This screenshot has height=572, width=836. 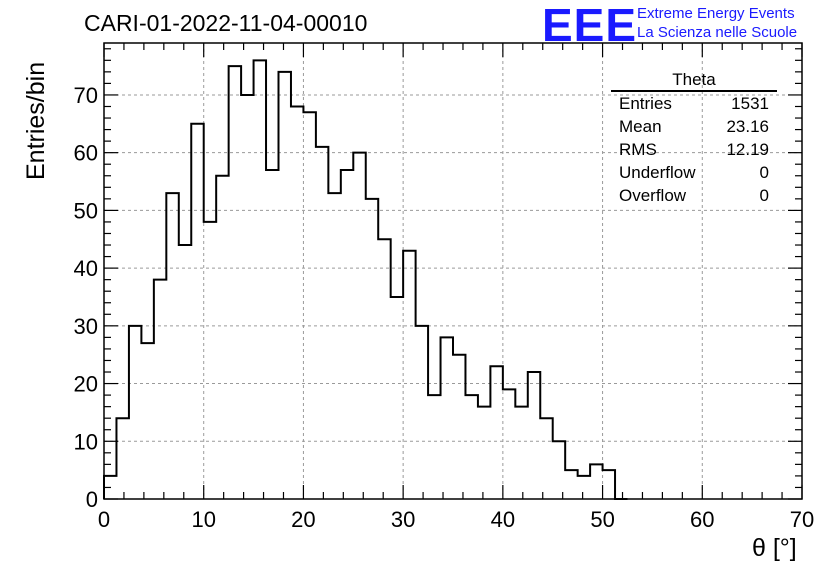 What do you see at coordinates (86, 210) in the screenshot?
I see `y-tick-label: 50` at bounding box center [86, 210].